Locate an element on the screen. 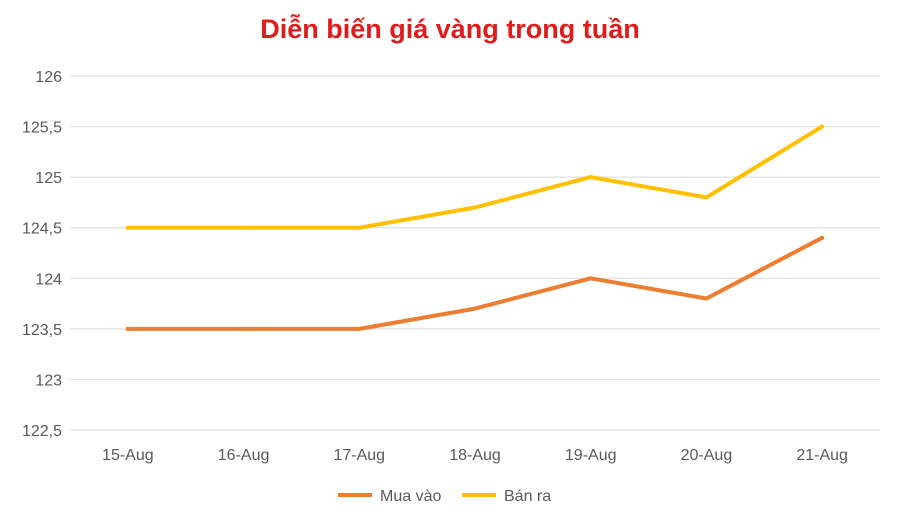 The height and width of the screenshot is (527, 900). y-tick-label: 123 is located at coordinates (48, 380).